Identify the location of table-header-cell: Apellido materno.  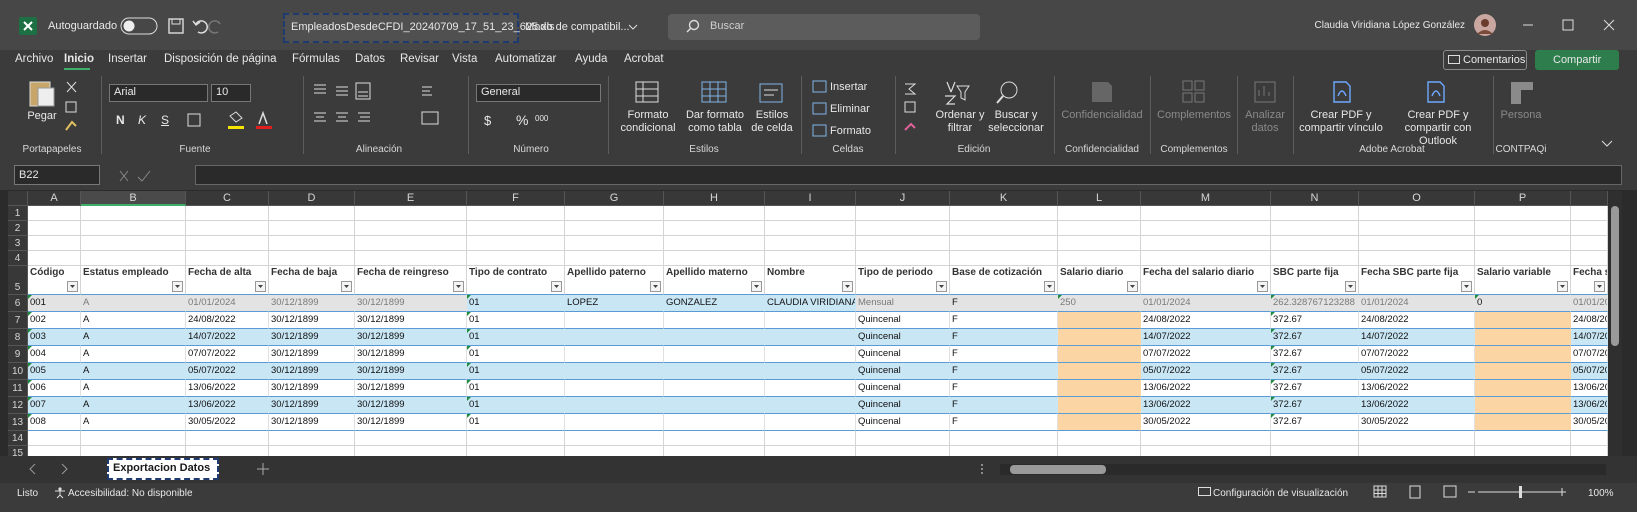
(714, 280).